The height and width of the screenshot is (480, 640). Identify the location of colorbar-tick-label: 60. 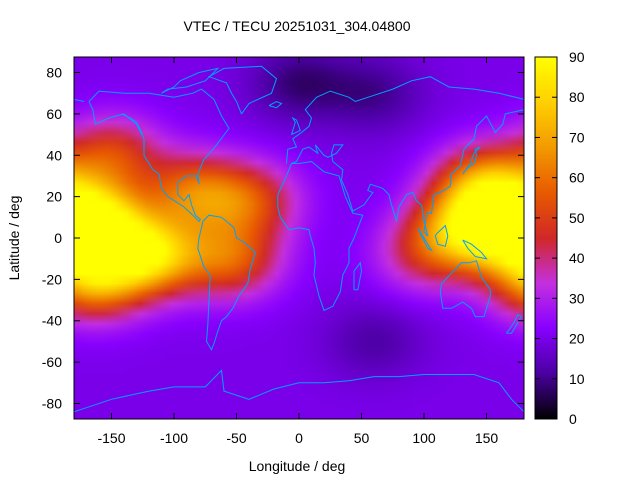
(577, 178).